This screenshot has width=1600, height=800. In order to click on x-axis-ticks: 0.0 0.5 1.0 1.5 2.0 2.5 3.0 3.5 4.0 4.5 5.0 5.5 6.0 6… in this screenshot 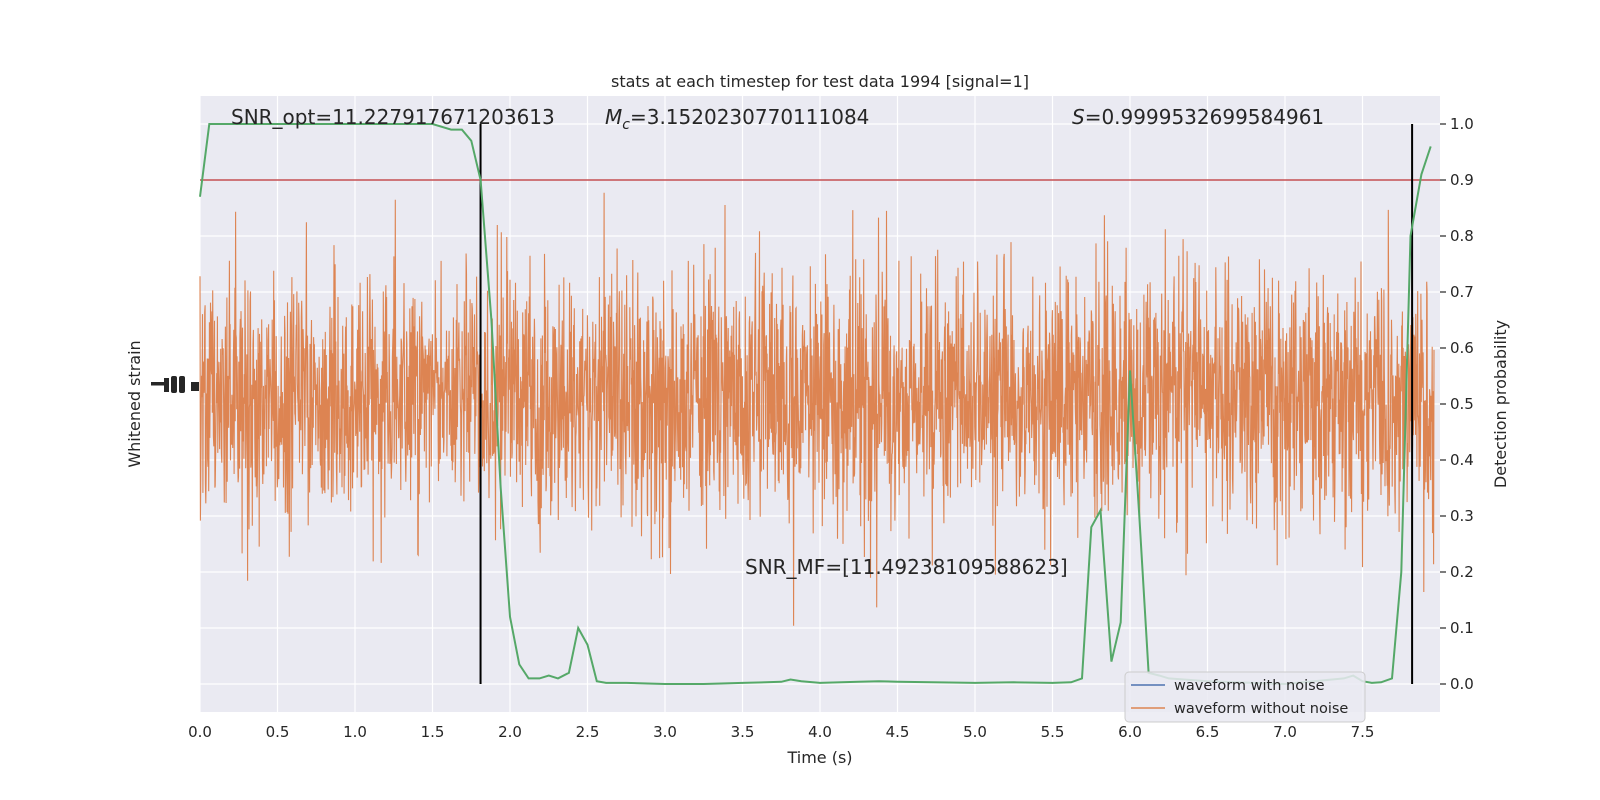, I will do `click(781, 732)`.